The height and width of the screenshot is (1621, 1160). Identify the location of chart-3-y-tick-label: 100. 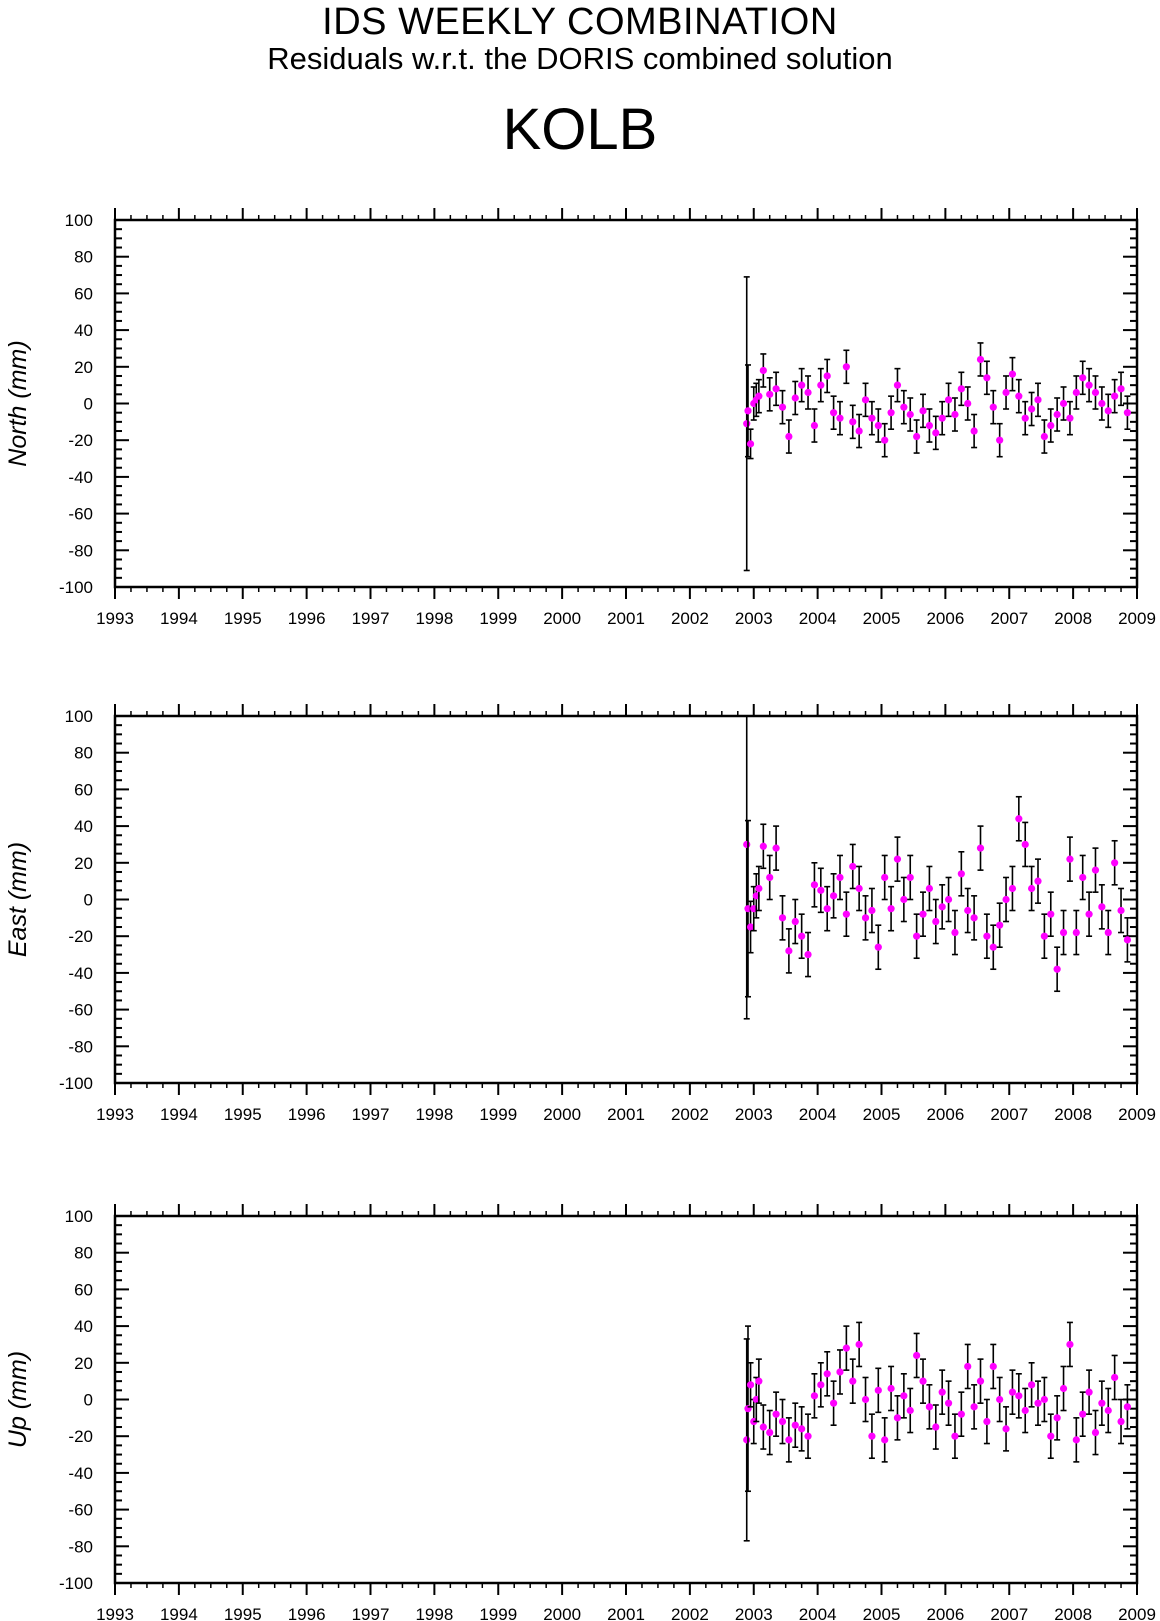
(79, 1216).